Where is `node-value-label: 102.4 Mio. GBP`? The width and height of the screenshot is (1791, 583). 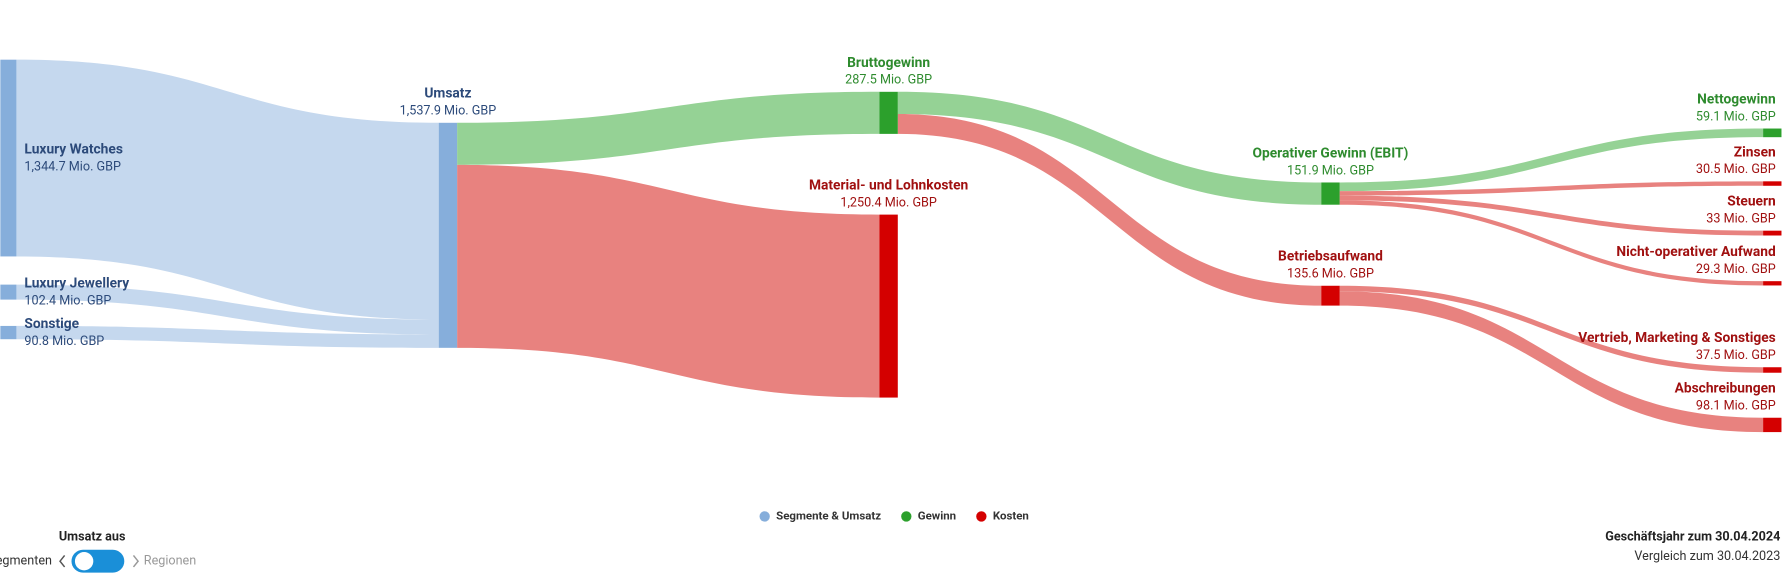 node-value-label: 102.4 Mio. GBP is located at coordinates (67, 301).